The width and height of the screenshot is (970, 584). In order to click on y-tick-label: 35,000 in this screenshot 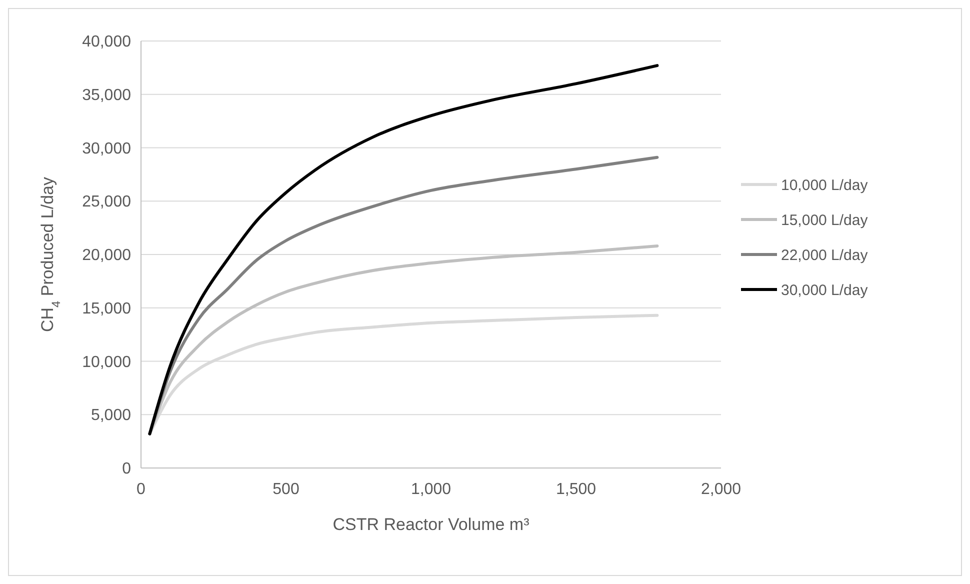, I will do `click(107, 95)`.